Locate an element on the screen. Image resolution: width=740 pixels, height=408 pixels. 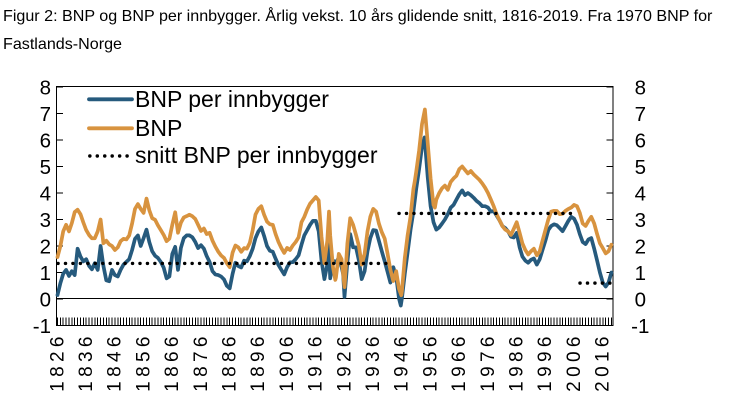
svg-text: BNP is located at coordinates (158, 128).